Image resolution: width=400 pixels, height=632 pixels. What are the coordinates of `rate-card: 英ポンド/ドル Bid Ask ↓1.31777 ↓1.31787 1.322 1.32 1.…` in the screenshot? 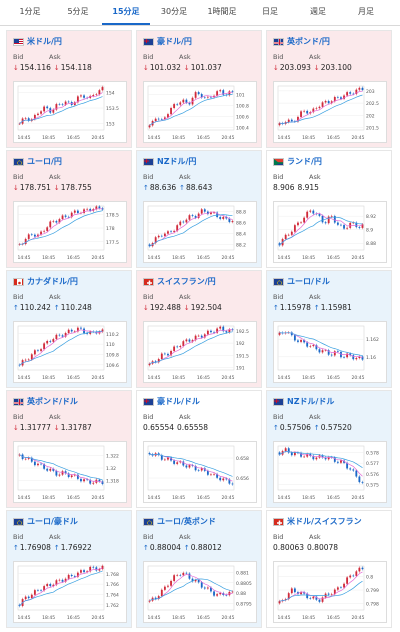 It's located at (69, 449).